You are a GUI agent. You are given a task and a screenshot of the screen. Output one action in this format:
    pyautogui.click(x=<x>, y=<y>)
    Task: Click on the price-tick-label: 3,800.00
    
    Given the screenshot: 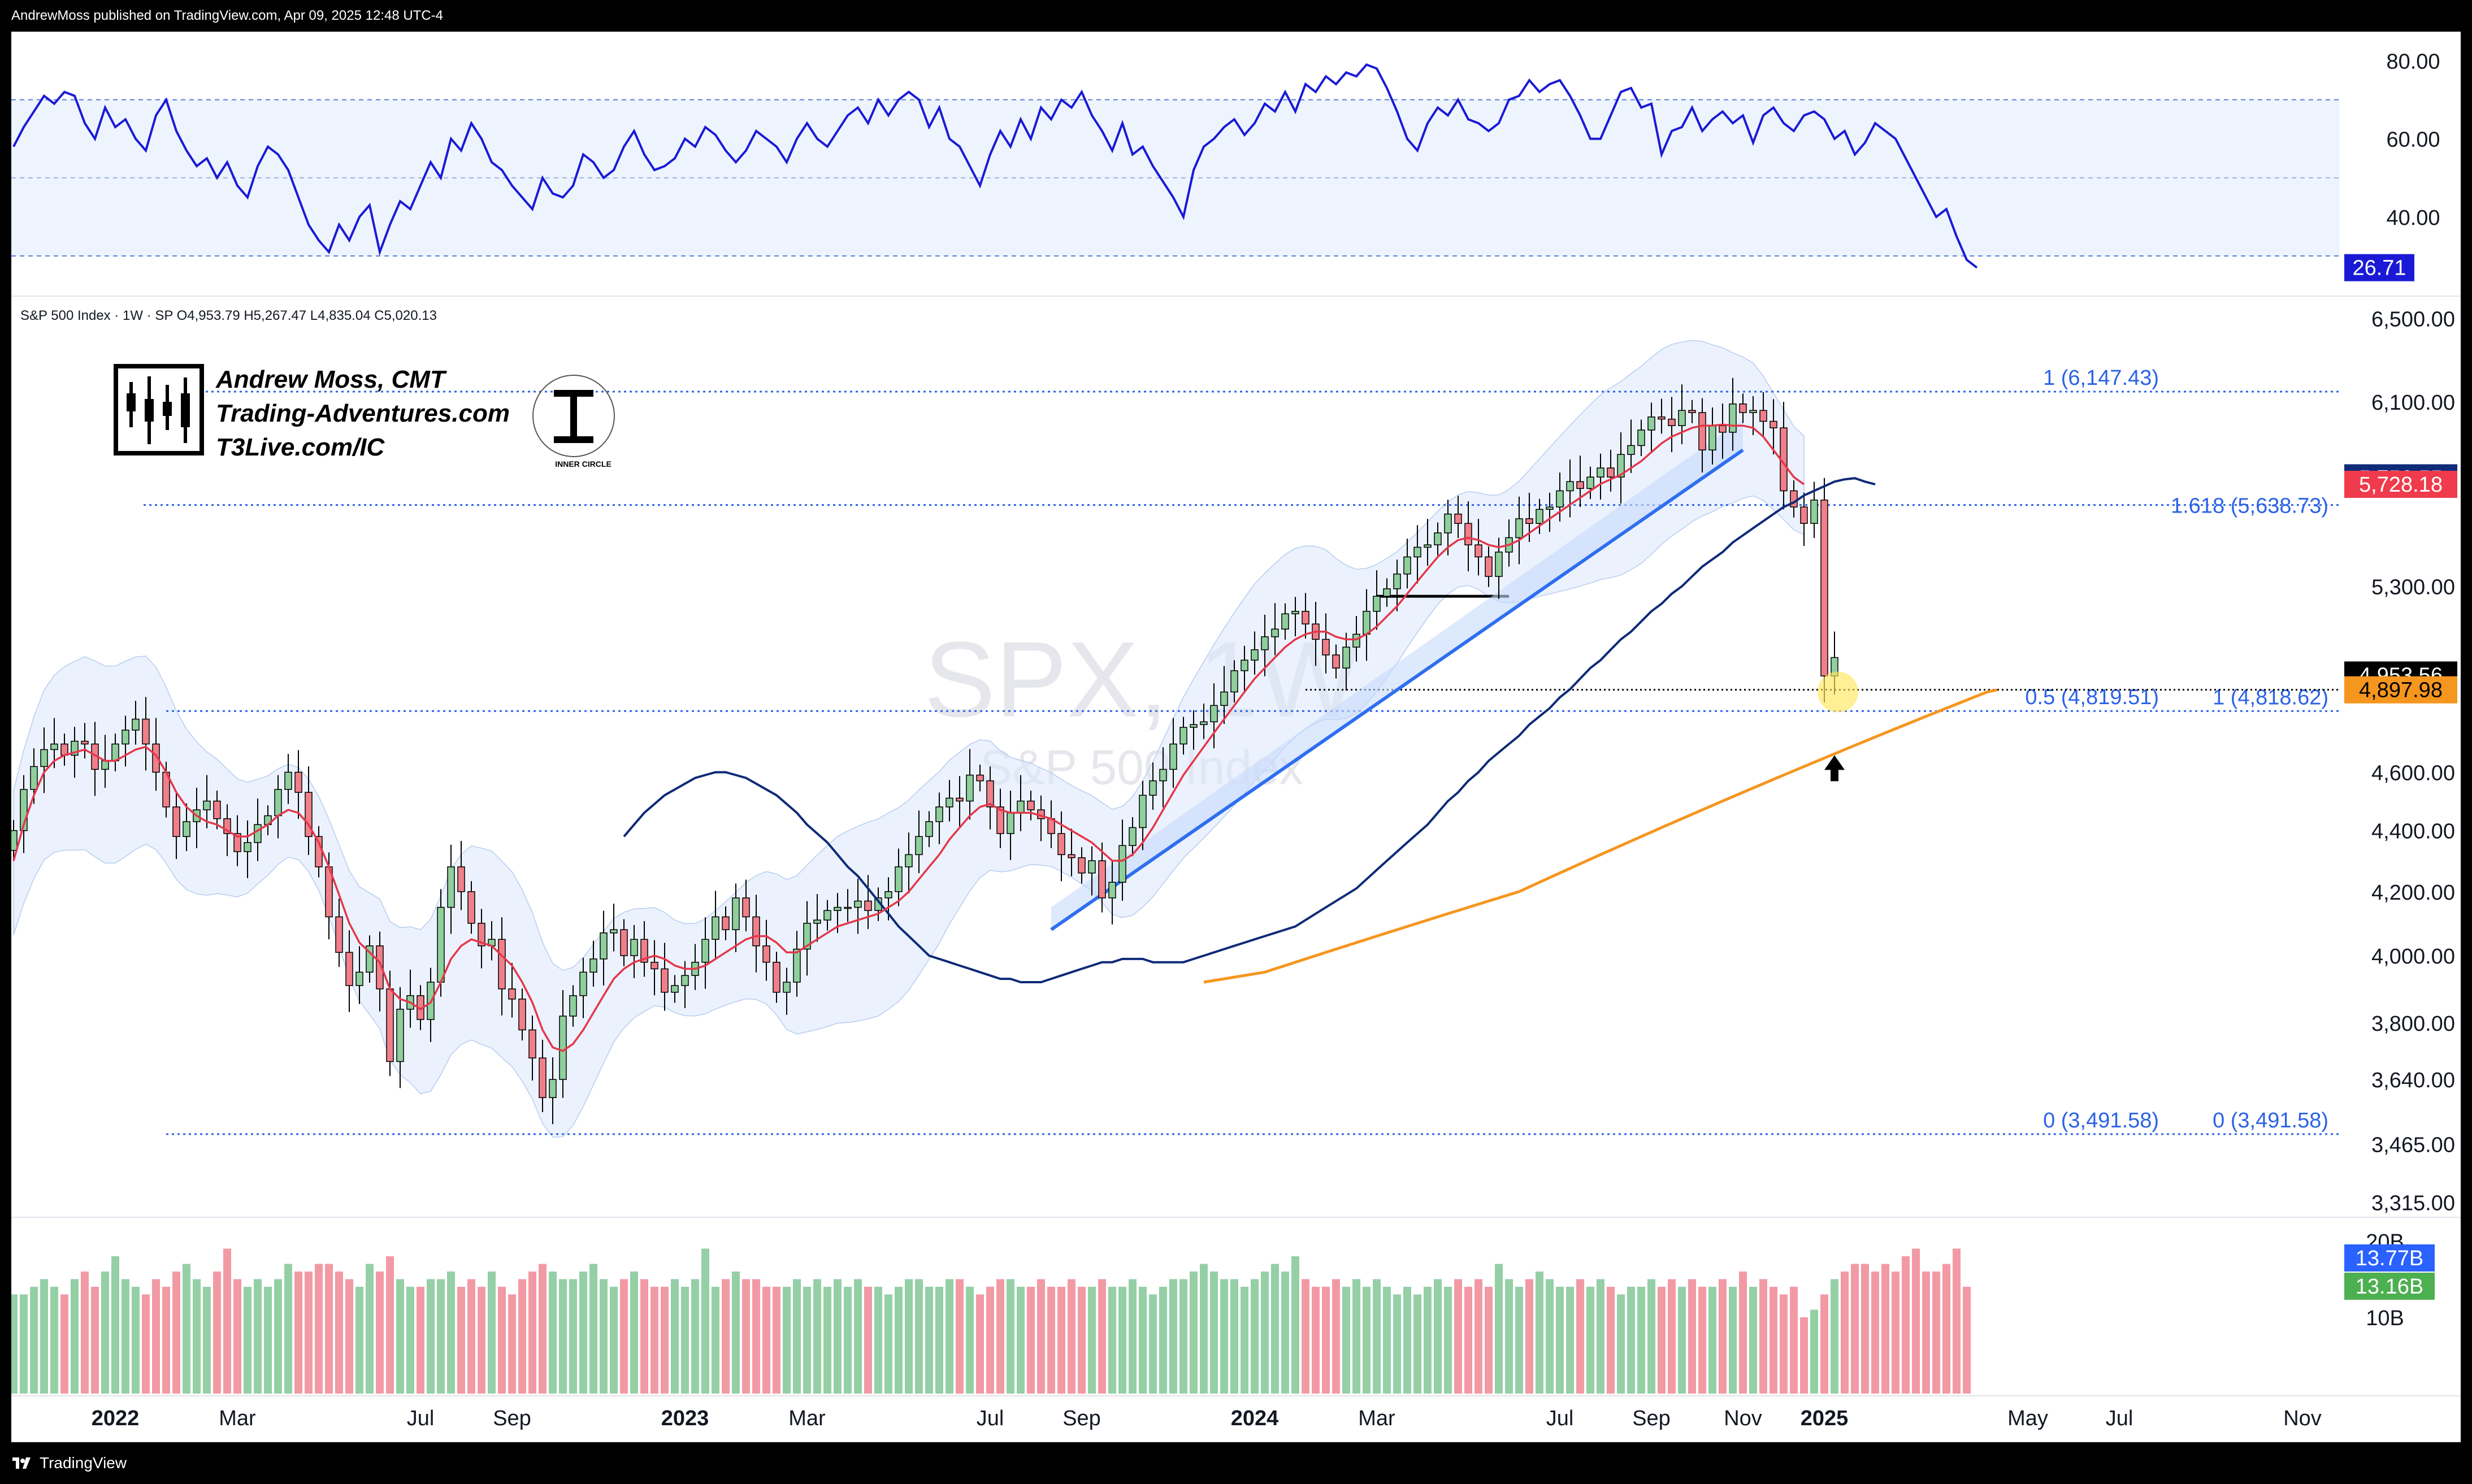 What is the action you would take?
    pyautogui.click(x=2413, y=1024)
    